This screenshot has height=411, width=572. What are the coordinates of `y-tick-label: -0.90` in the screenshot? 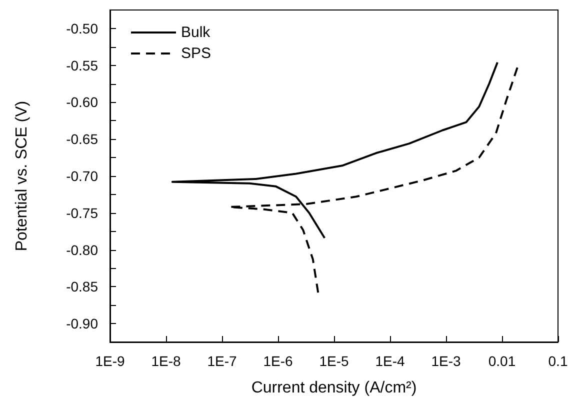 It's located at (82, 324).